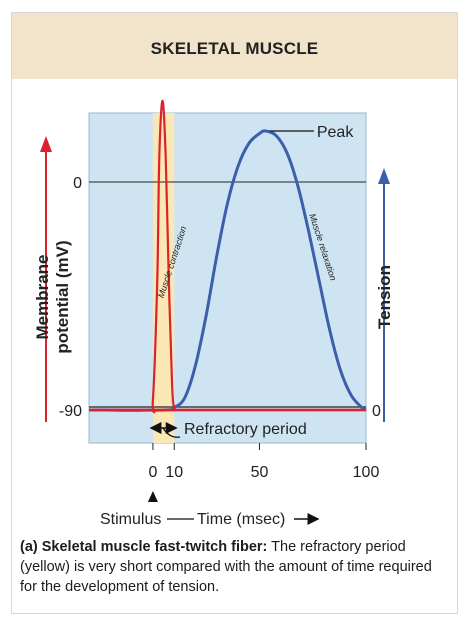 Image resolution: width=470 pixels, height=626 pixels. I want to click on y-tick-0: 0, so click(77, 183).